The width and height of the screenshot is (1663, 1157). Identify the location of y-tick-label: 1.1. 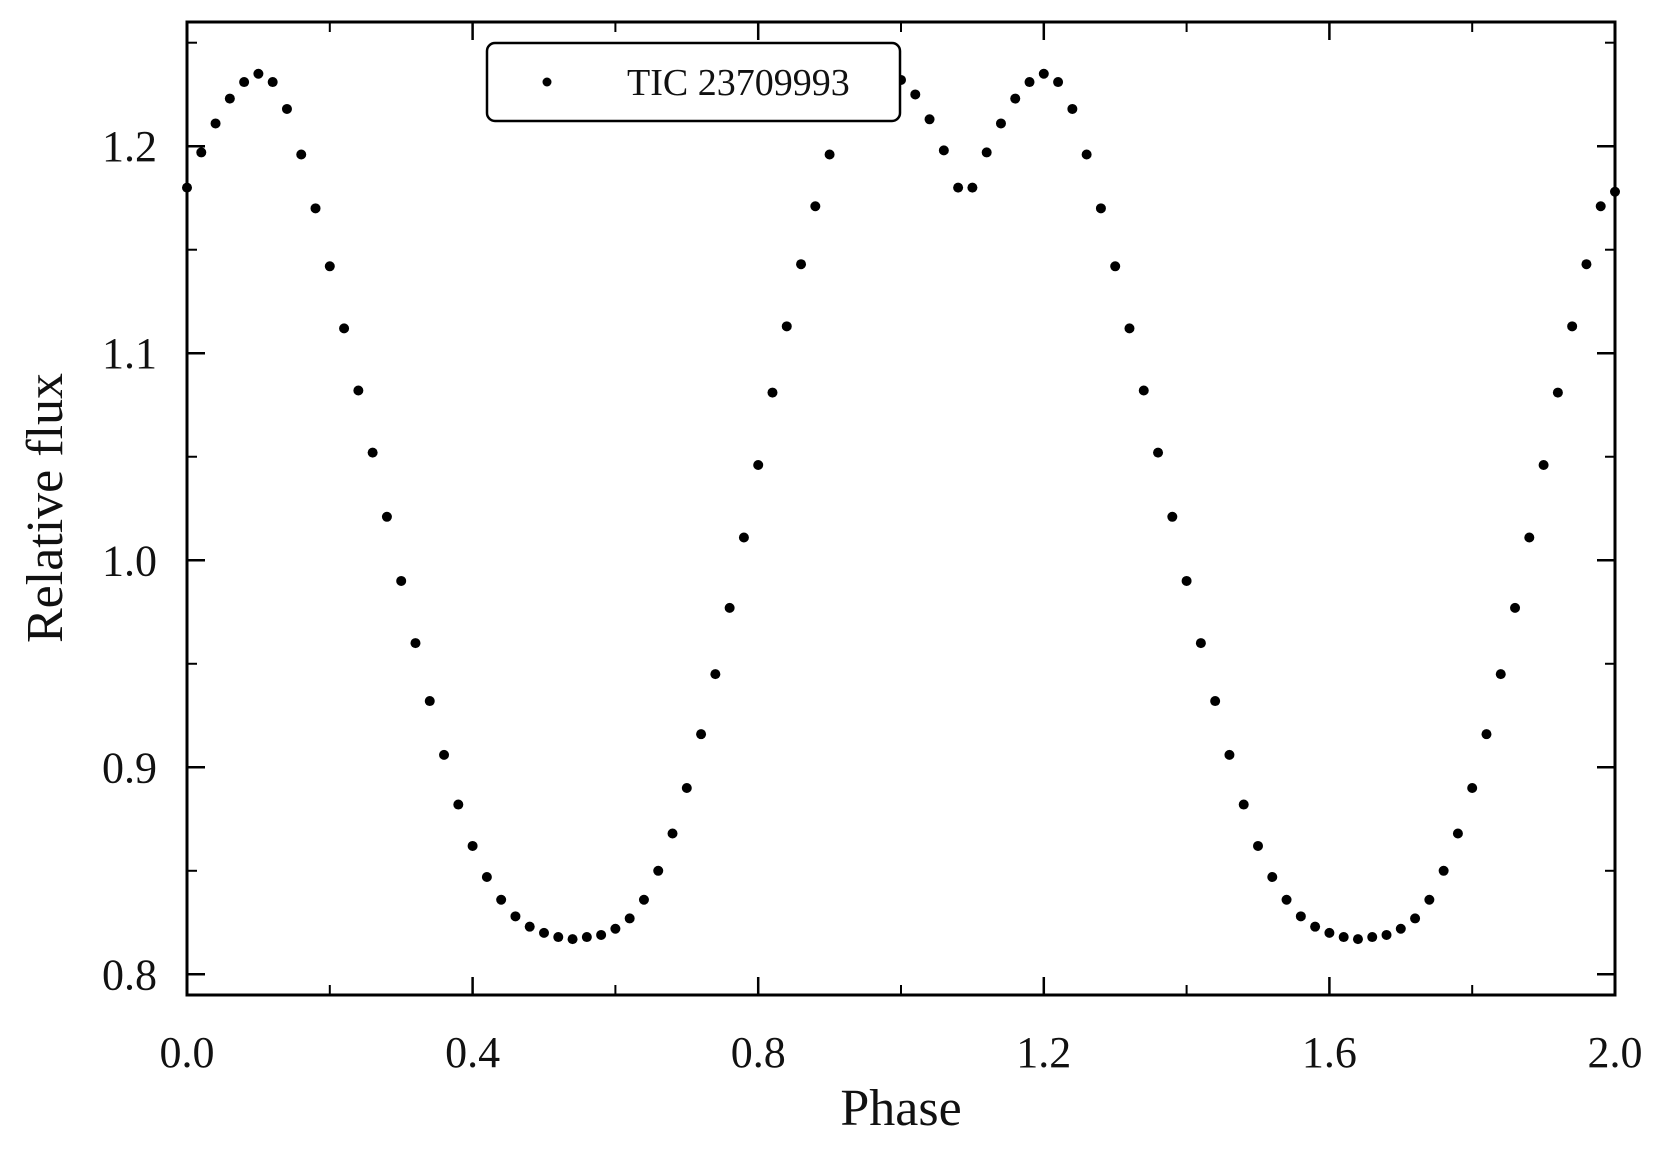
(129, 353).